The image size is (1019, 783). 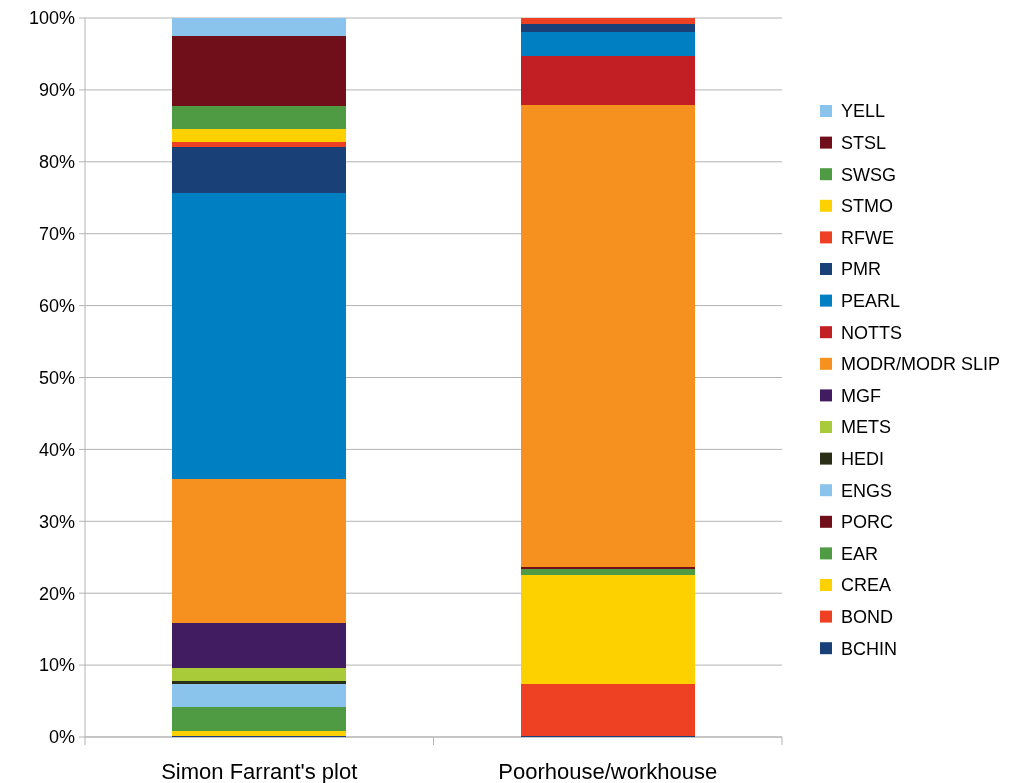 What do you see at coordinates (867, 522) in the screenshot?
I see `legend-label: PORC` at bounding box center [867, 522].